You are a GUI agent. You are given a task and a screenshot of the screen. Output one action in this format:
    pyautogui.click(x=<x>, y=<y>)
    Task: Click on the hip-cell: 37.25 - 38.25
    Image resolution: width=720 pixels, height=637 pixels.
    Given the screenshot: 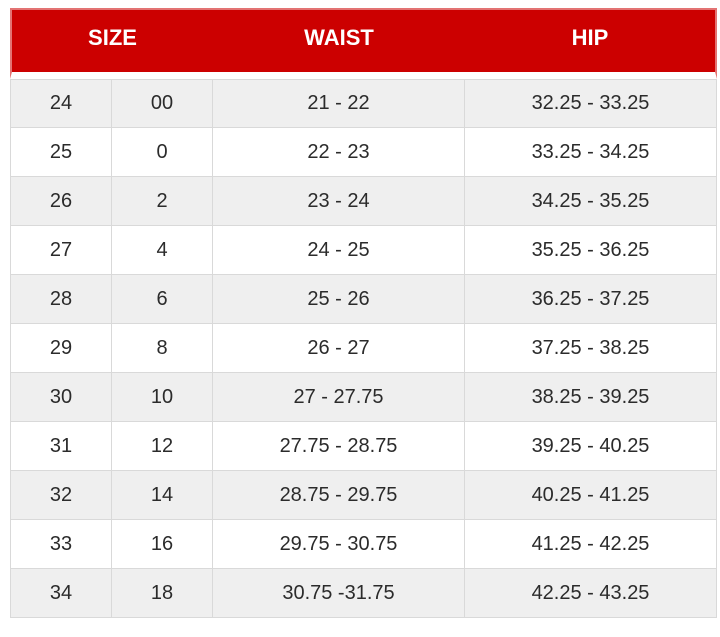 What is the action you would take?
    pyautogui.click(x=591, y=348)
    